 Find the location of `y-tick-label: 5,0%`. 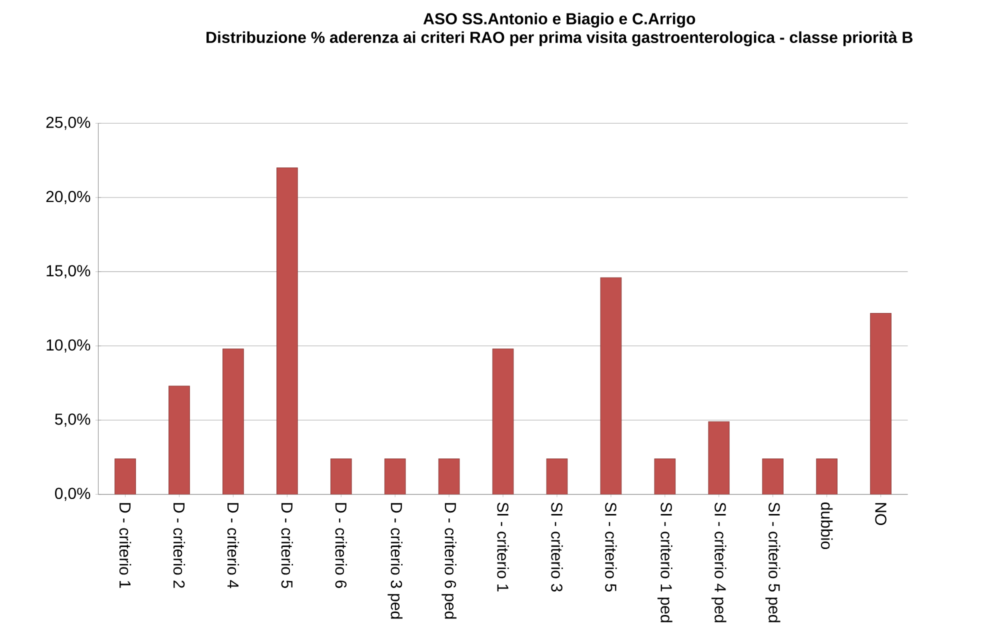

y-tick-label: 5,0% is located at coordinates (72, 420).